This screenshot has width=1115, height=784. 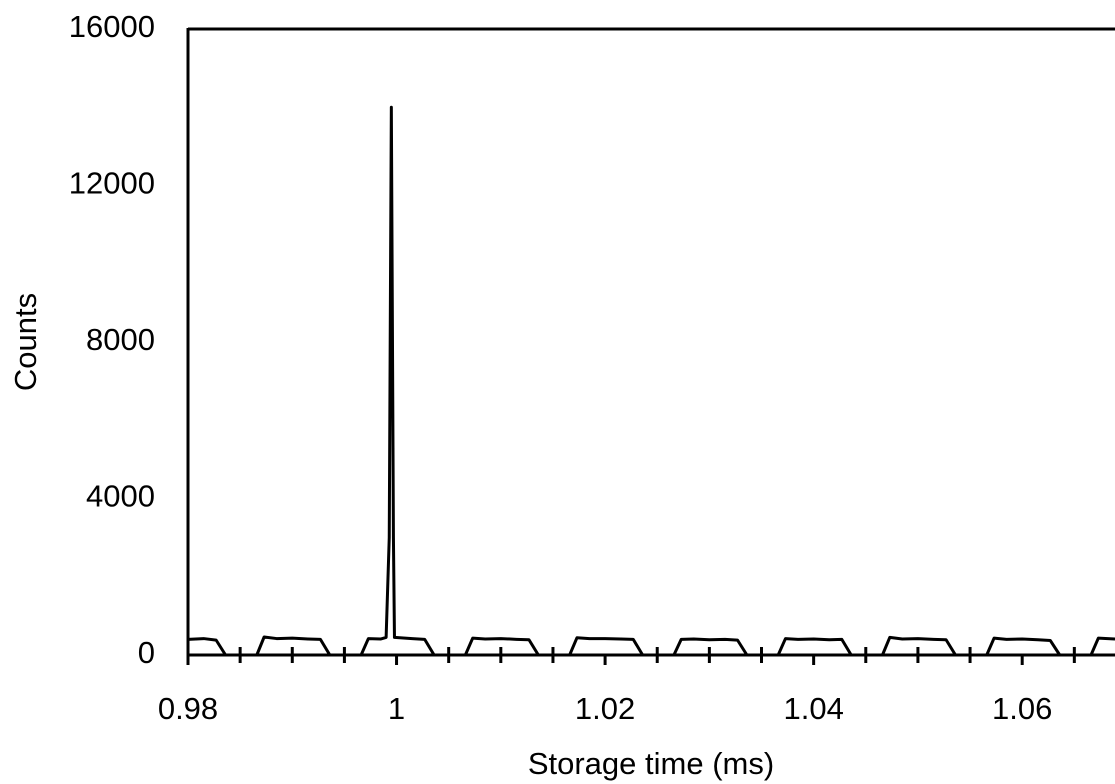 I want to click on x-tick-label: 1.02, so click(x=605, y=708).